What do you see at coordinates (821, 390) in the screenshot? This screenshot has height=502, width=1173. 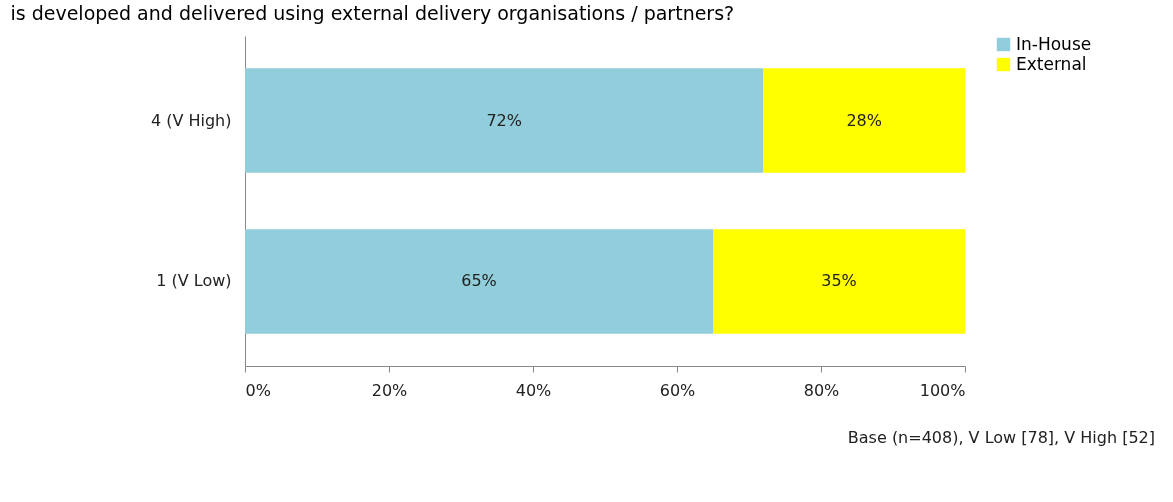 I see `x-tick-label: 80%` at bounding box center [821, 390].